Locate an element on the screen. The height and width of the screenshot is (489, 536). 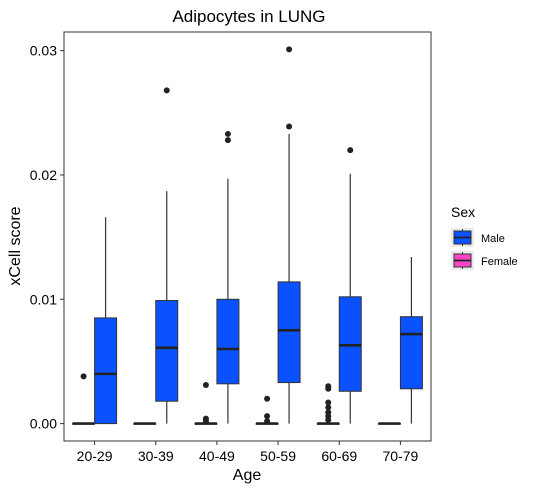
x-tick-label: 70-79 is located at coordinates (401, 456).